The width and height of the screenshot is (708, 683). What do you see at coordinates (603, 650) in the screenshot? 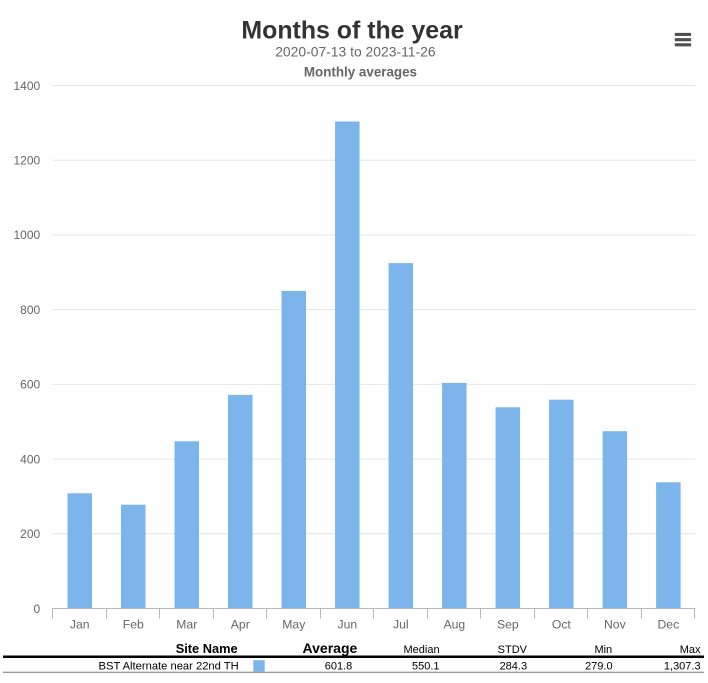
I see `svg-text: Min` at bounding box center [603, 650].